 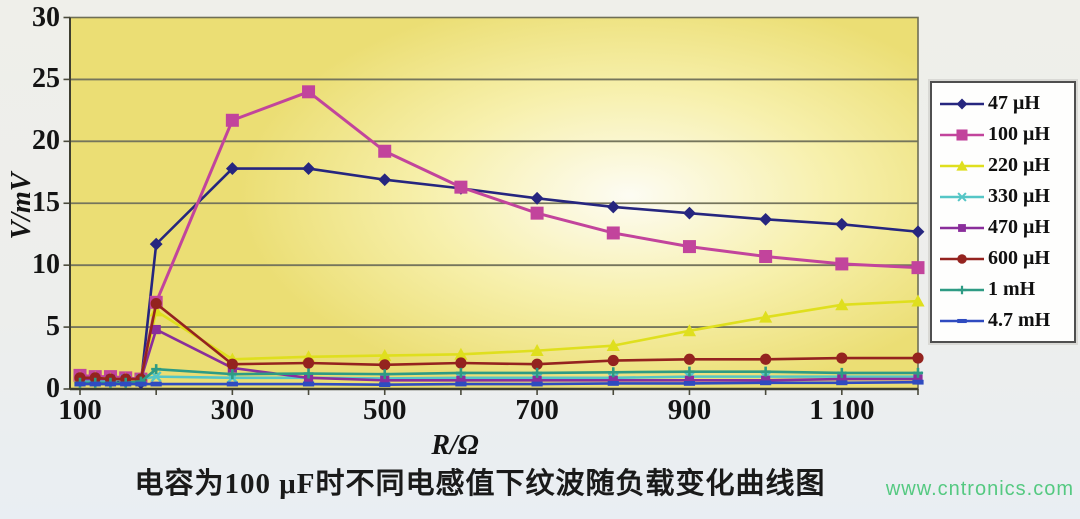 I want to click on x-tick-label: 1 100, so click(x=842, y=410).